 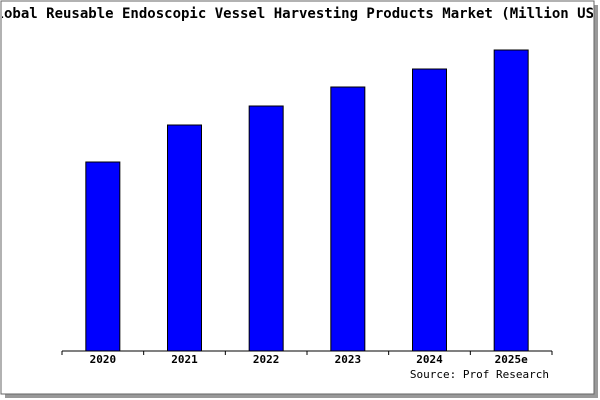 I want to click on x-tick-label: 2023, so click(x=348, y=359).